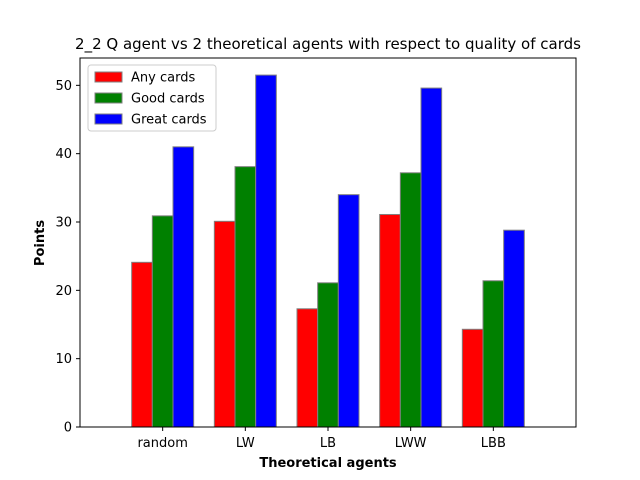 This screenshot has width=640, height=480. Describe the element at coordinates (224, 324) in the screenshot. I see `bar-any-cards-lw` at that location.